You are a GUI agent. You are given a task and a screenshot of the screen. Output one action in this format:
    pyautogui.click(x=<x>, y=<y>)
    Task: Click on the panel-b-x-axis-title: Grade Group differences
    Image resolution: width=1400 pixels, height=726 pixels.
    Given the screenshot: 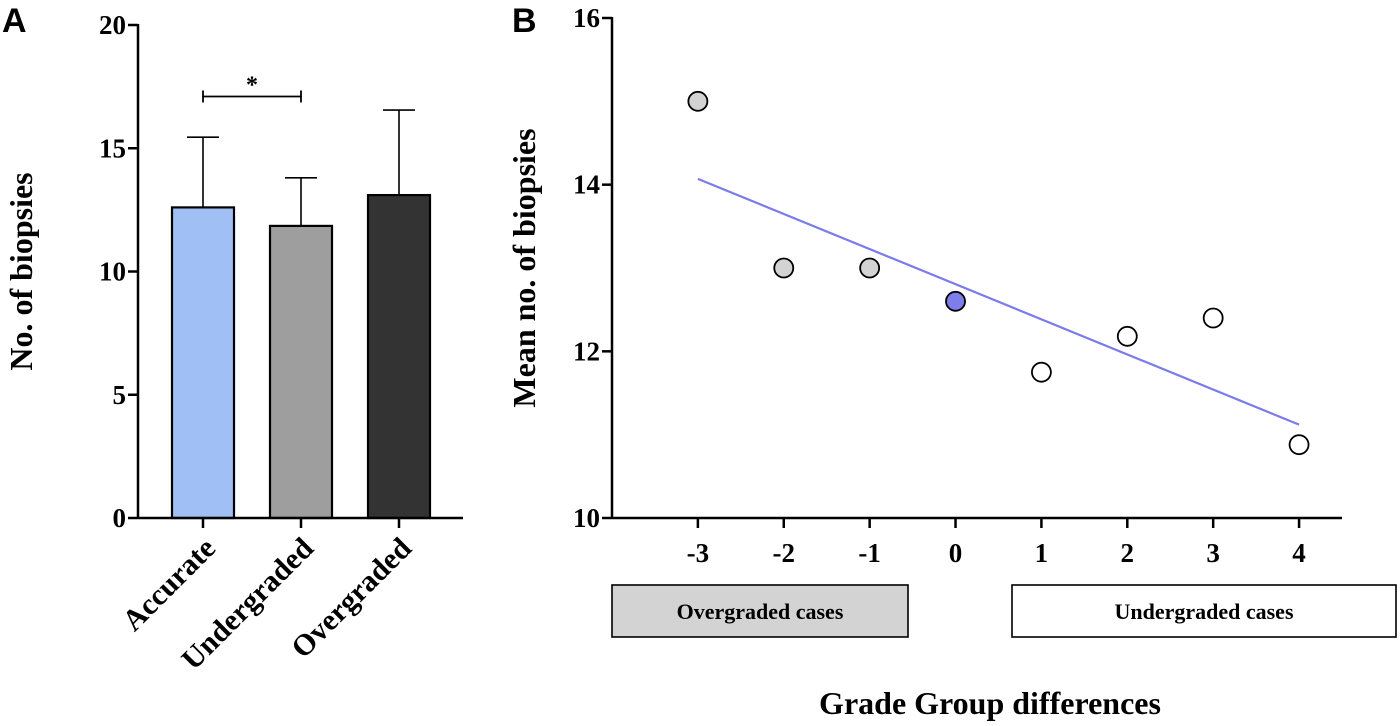 What is the action you would take?
    pyautogui.click(x=990, y=703)
    